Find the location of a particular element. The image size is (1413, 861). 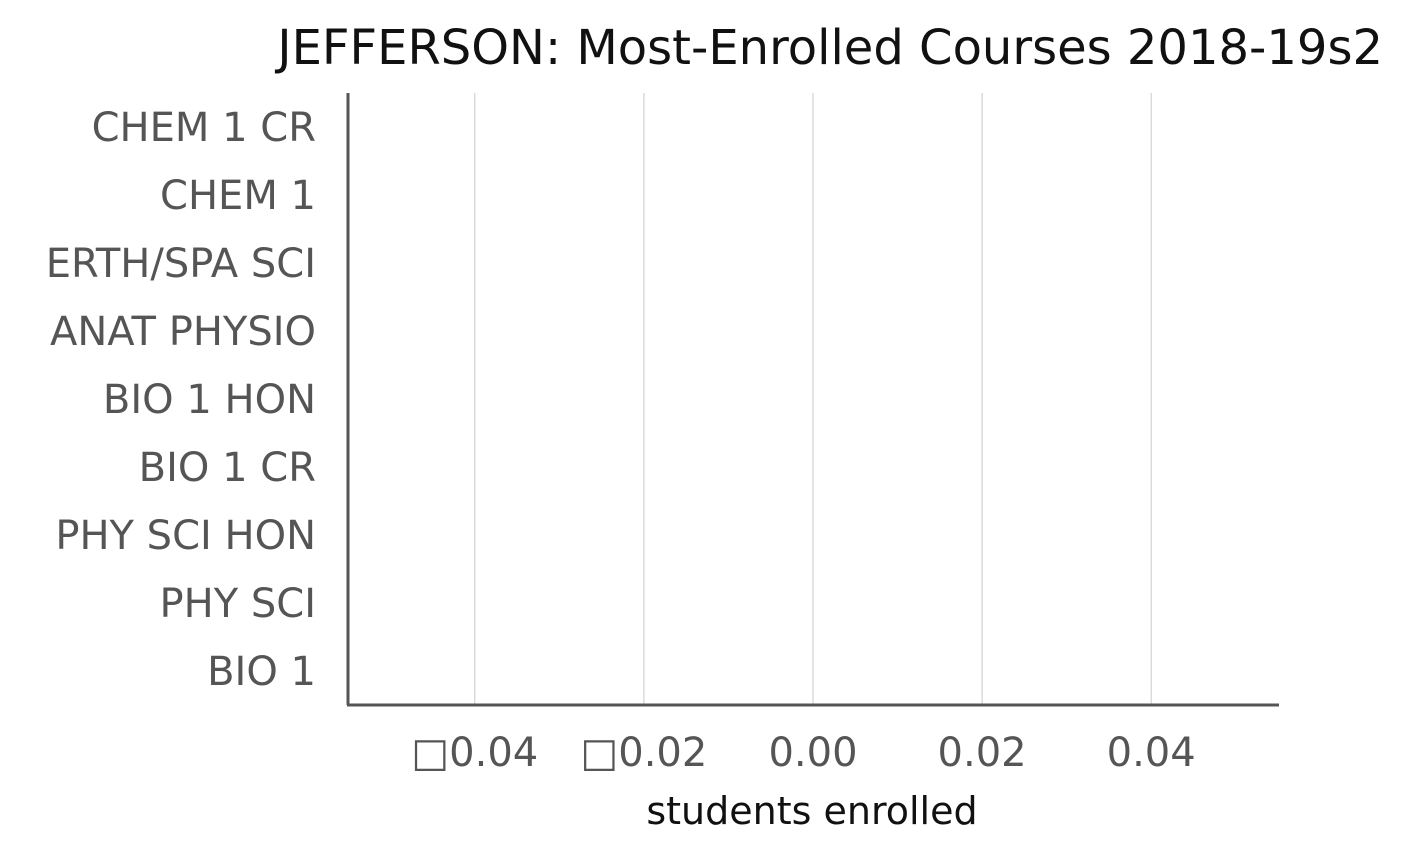

category-label: BIO 1 CR is located at coordinates (227, 468).